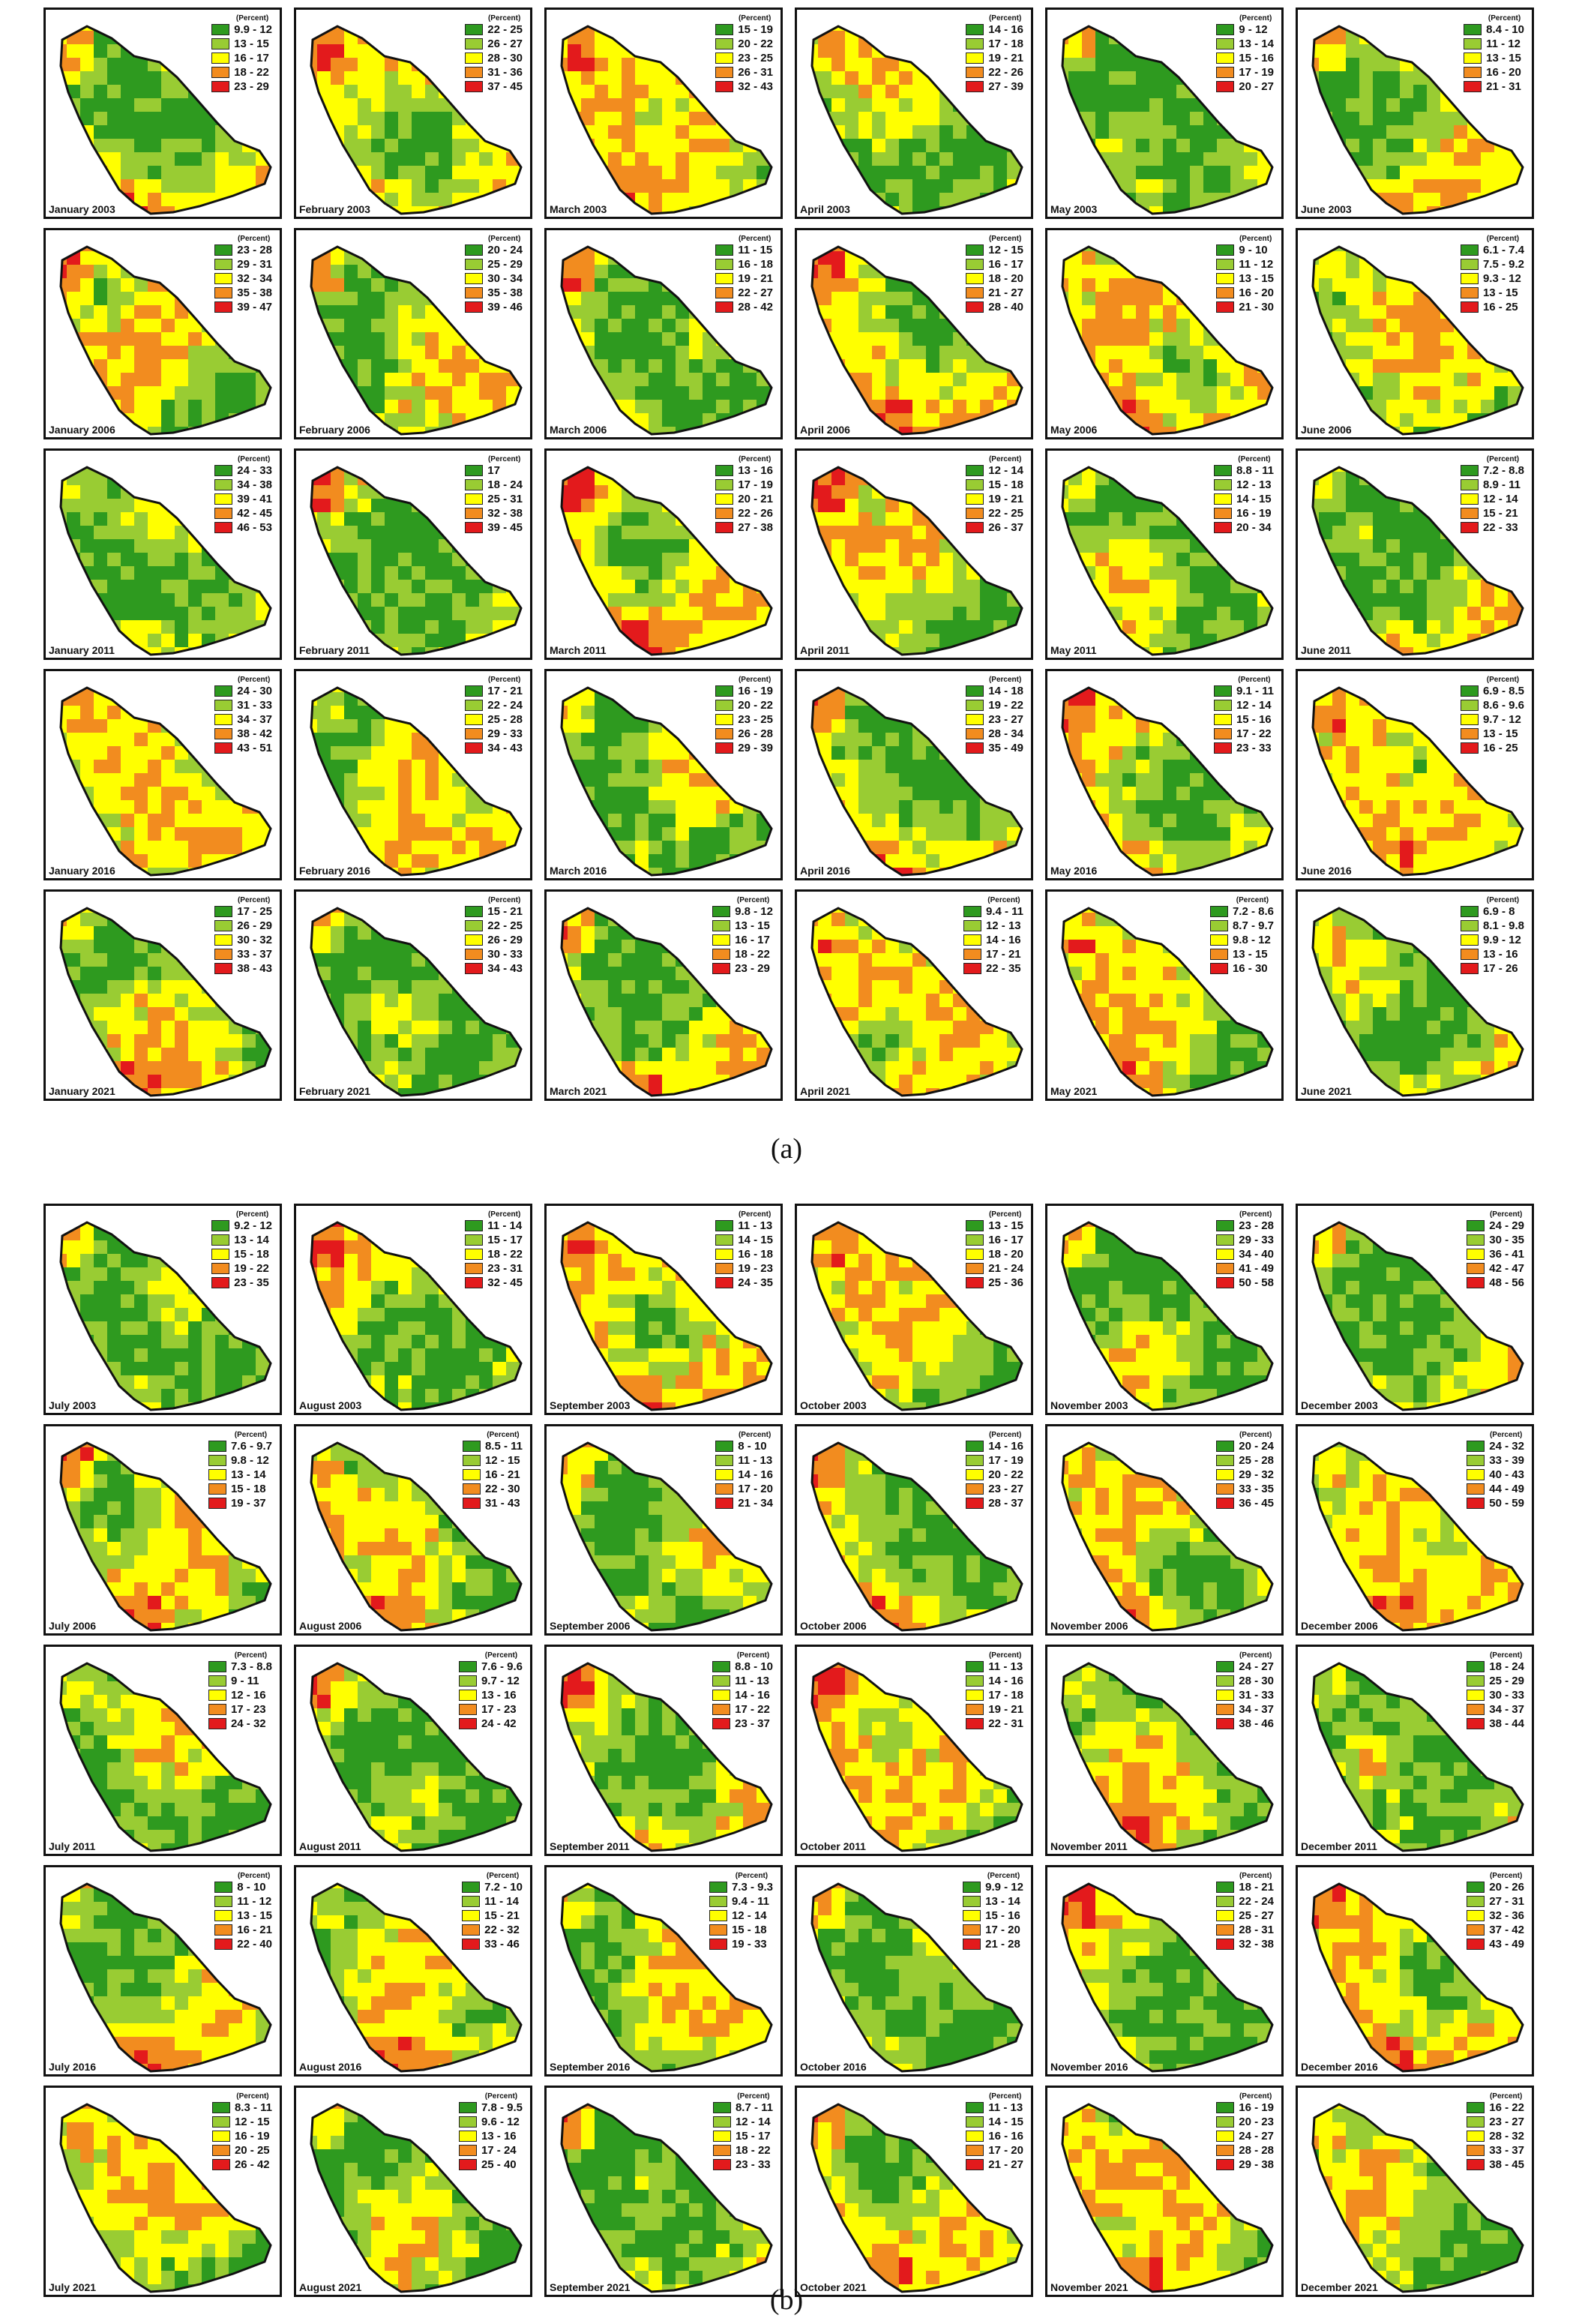  Describe the element at coordinates (1002, 1944) in the screenshot. I see `legend-label: 21 - 28` at that location.